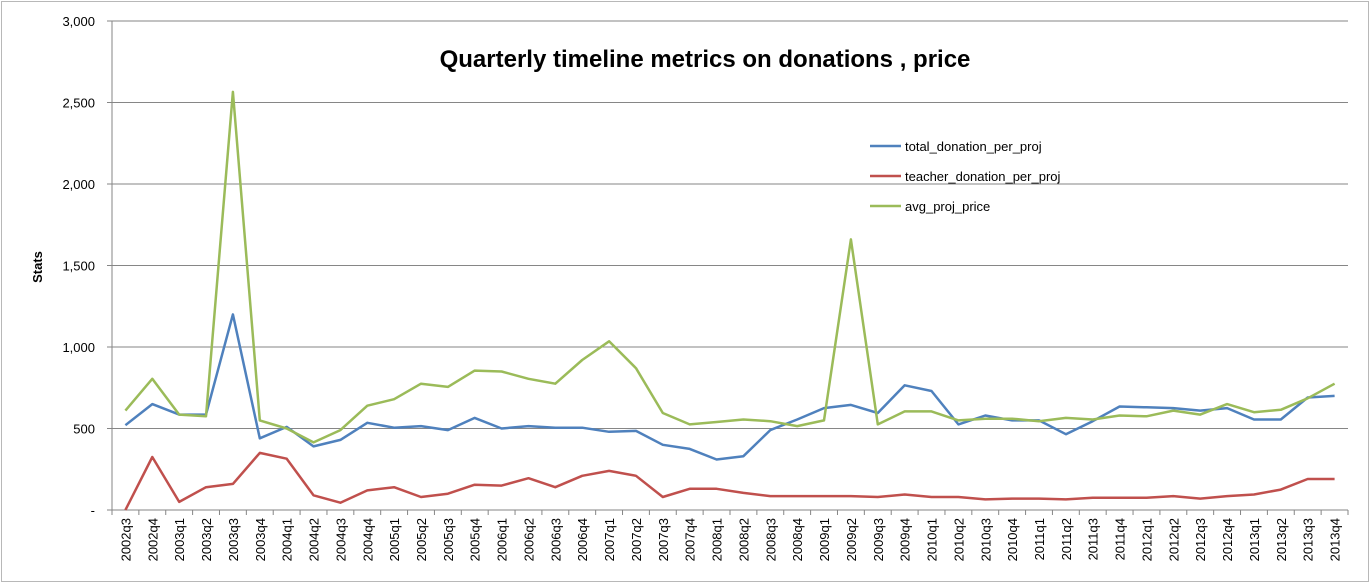 The width and height of the screenshot is (1372, 585). I want to click on x-tick-label: 2006q4, so click(582, 539).